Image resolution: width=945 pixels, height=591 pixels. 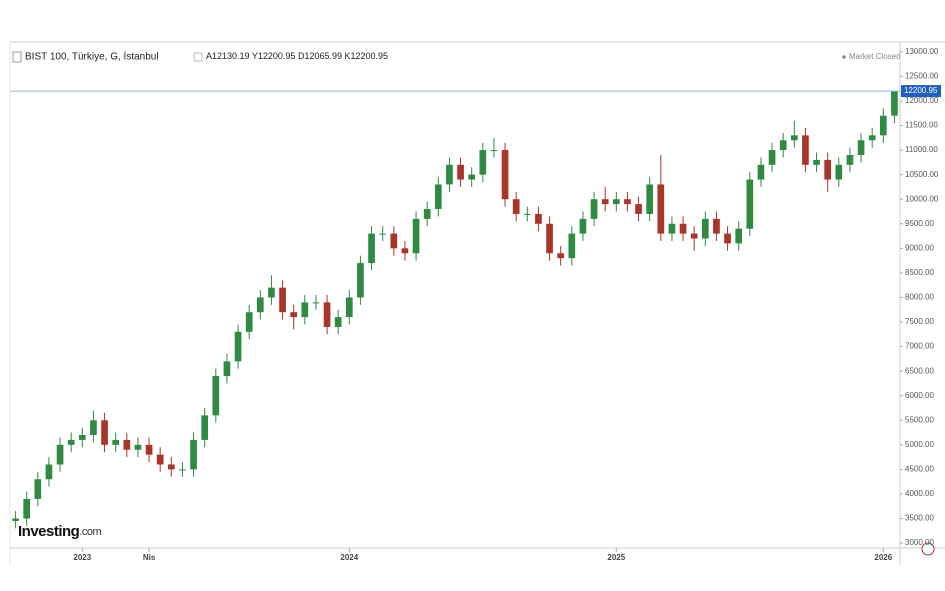 I want to click on y-tick-label: 12000.00, so click(x=922, y=100).